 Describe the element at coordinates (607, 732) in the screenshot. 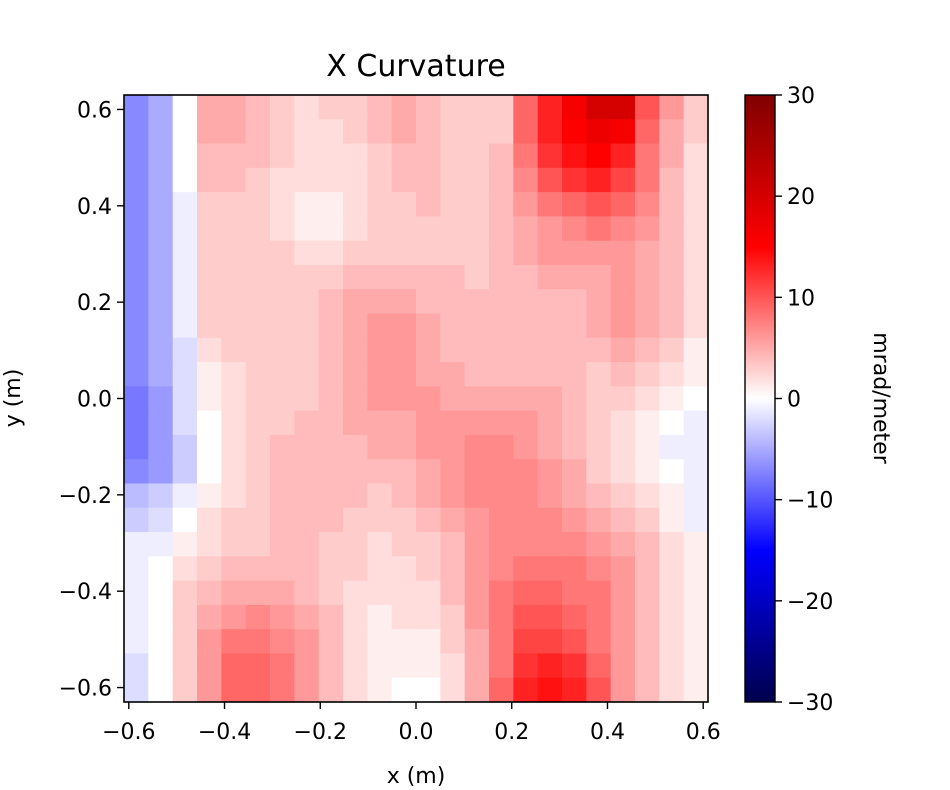

I see `x-tick-label: 0.4` at that location.